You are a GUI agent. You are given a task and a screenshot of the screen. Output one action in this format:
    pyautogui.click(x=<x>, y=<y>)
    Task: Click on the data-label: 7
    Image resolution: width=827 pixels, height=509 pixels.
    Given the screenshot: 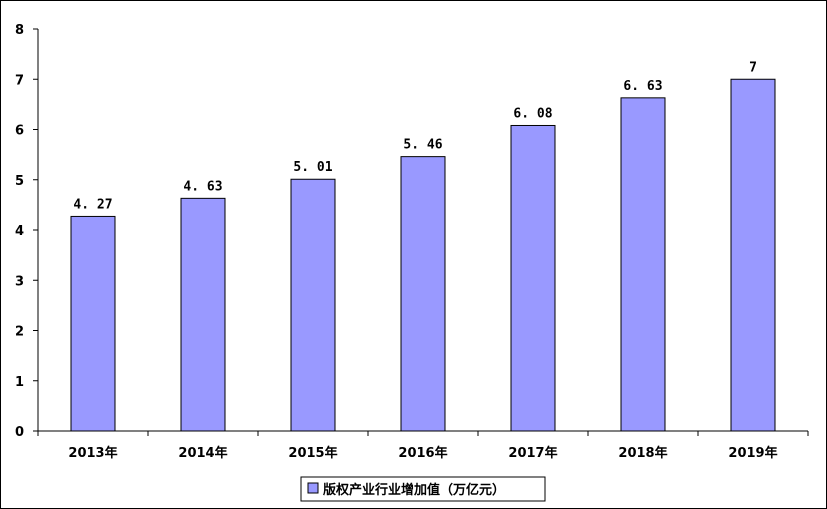 What is the action you would take?
    pyautogui.click(x=753, y=67)
    